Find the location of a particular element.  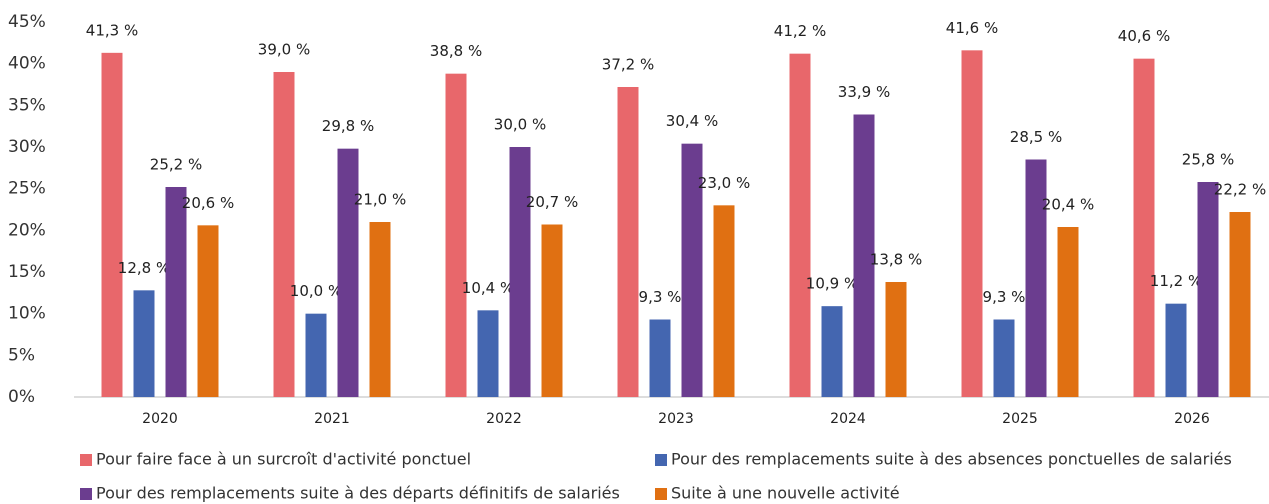

value-label: 39,0 % is located at coordinates (284, 50).